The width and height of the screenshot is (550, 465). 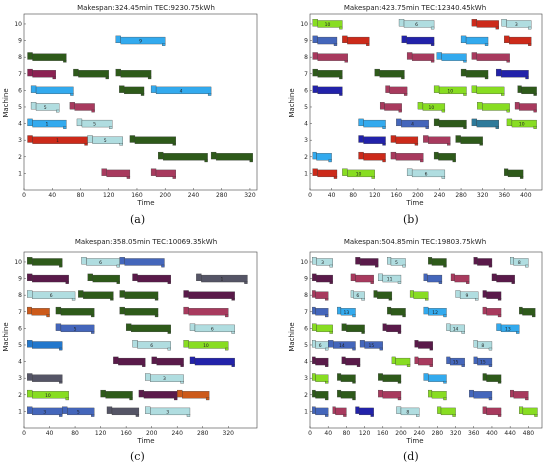 I want to click on panel-b-title: Makespan:423.75min TEC:12340.45kWh, so click(x=415, y=8).